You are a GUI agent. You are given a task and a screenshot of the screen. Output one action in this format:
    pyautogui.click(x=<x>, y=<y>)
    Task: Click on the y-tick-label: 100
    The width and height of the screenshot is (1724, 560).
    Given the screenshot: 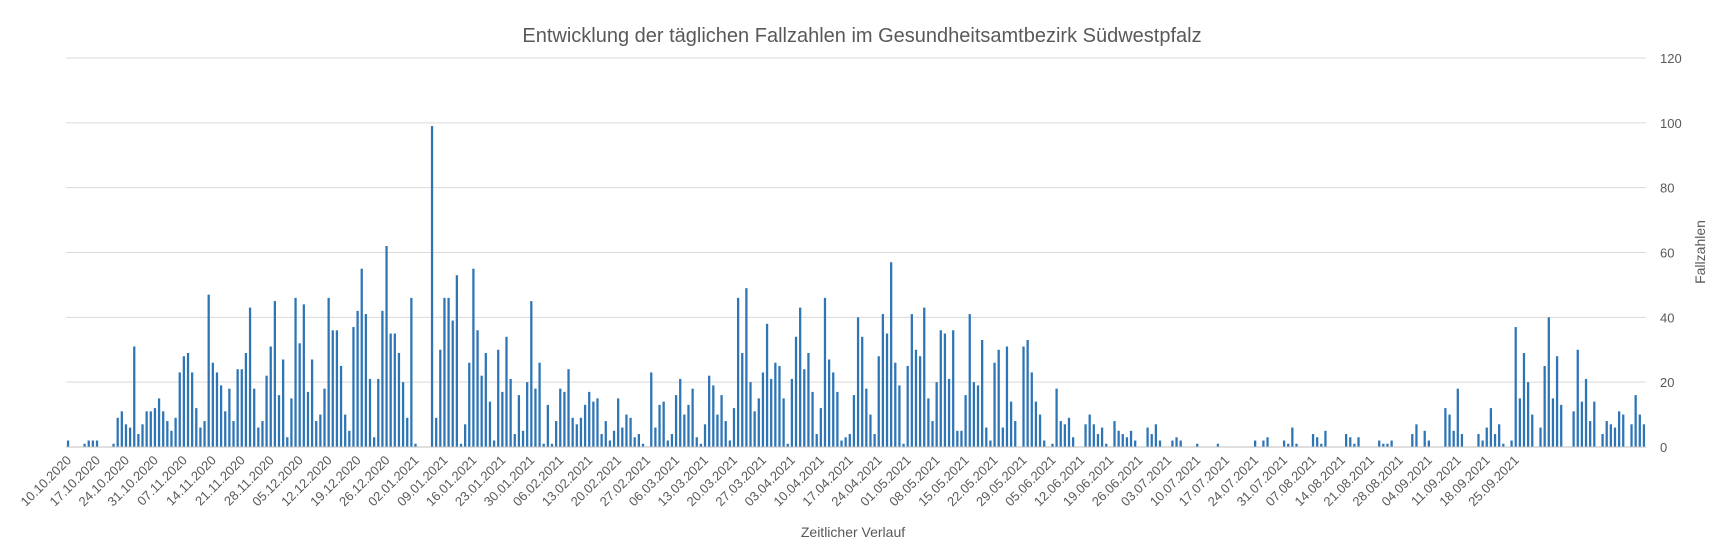 What is the action you would take?
    pyautogui.click(x=1671, y=123)
    